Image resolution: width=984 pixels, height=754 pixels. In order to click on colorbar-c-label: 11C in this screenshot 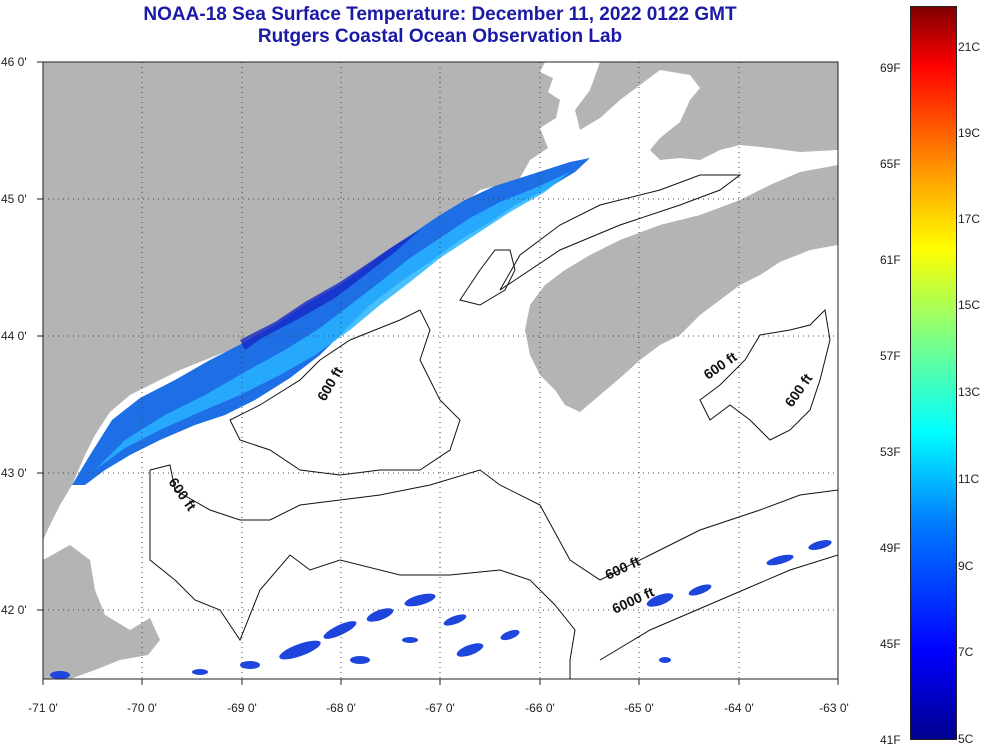, I will do `click(969, 479)`.